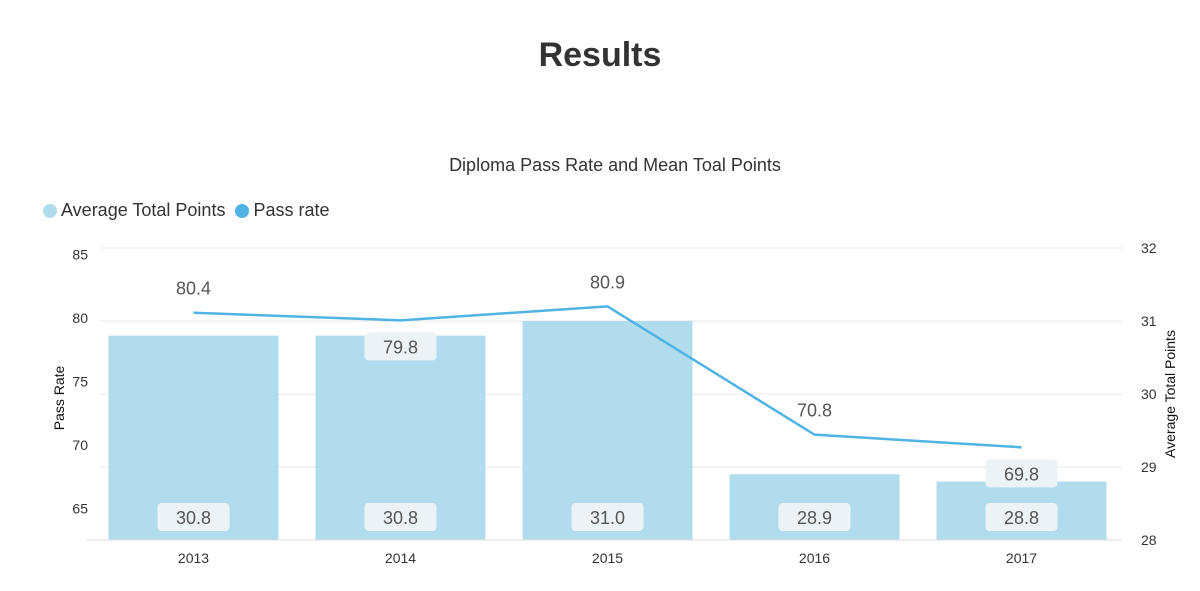  I want to click on y-left-axis-title: Pass Rate, so click(59, 397).